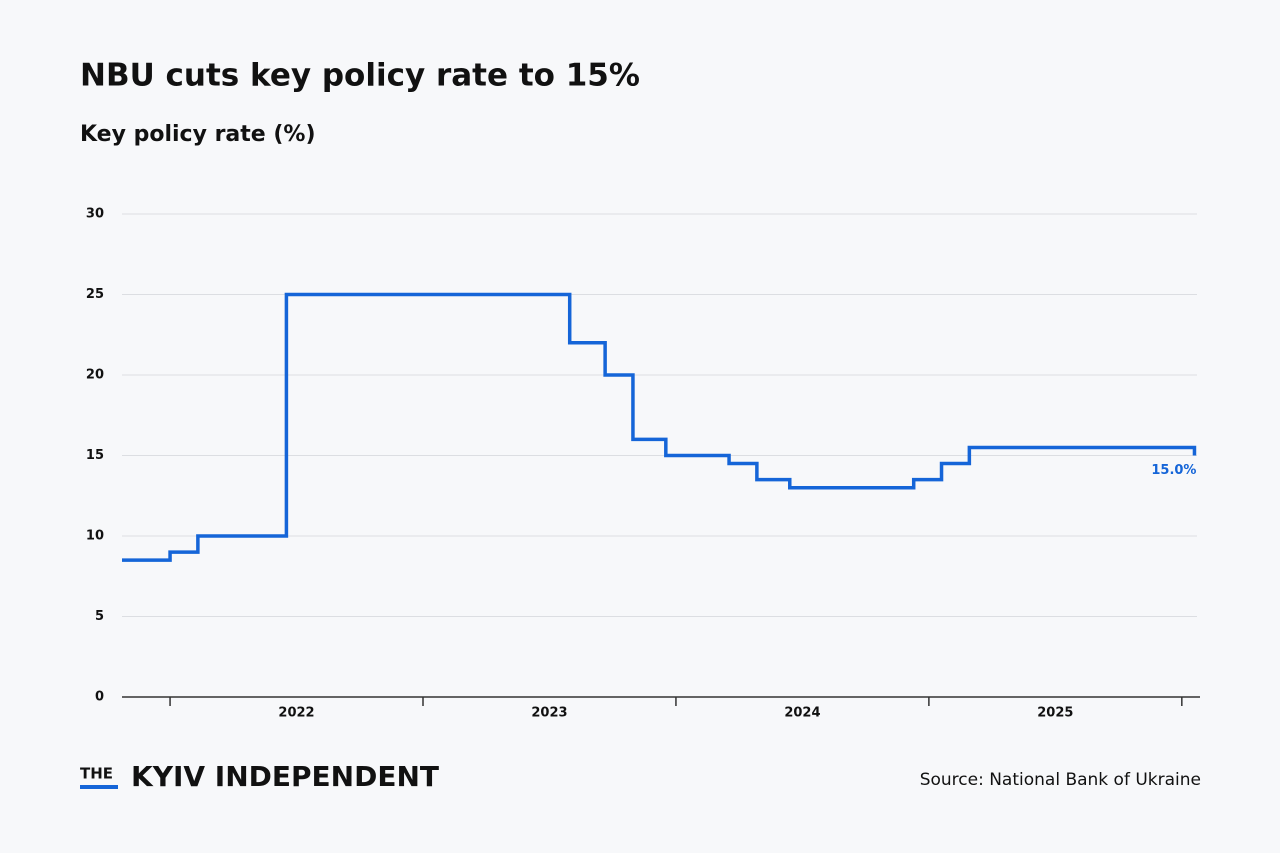  What do you see at coordinates (99, 616) in the screenshot?
I see `y-tick-label: 5` at bounding box center [99, 616].